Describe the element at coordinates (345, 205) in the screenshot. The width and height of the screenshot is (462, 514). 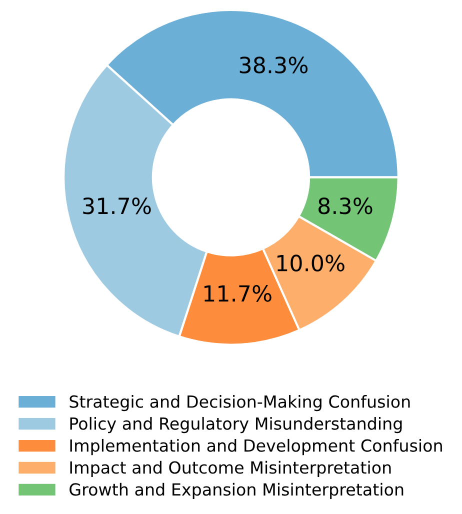
I see `data-label: 8.3%` at that location.